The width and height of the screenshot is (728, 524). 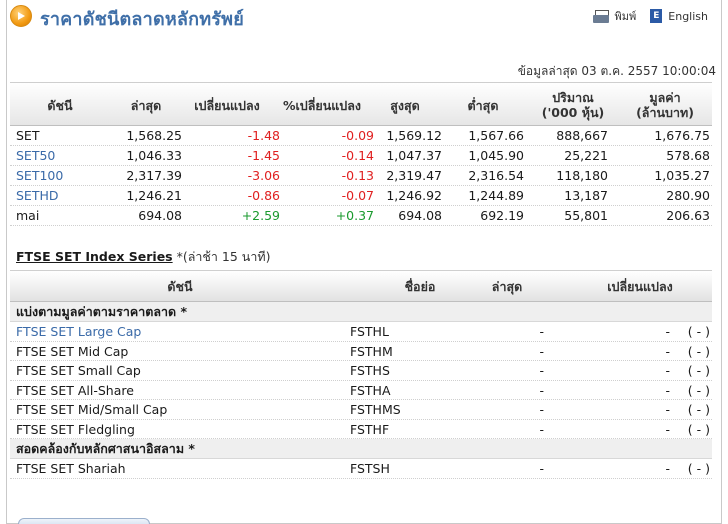 I want to click on col-ftse-index: ดัชนี, so click(x=180, y=286).